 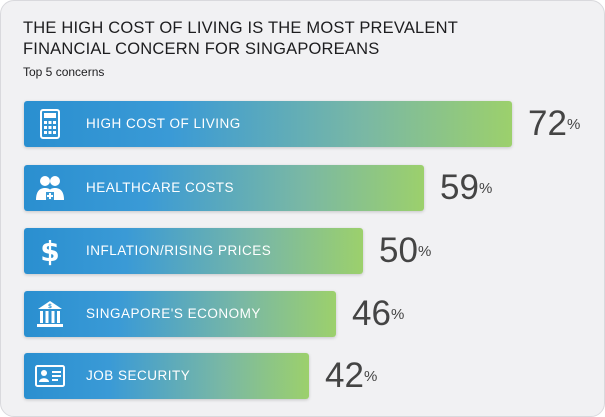 I want to click on data-label: 72%, so click(x=554, y=124).